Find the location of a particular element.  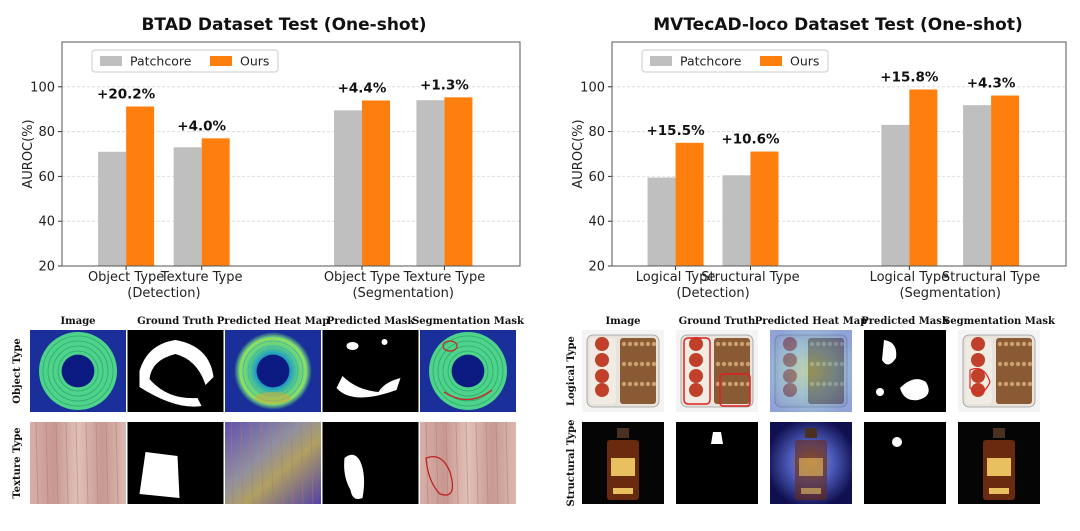

data-label: +10.6% is located at coordinates (750, 140).